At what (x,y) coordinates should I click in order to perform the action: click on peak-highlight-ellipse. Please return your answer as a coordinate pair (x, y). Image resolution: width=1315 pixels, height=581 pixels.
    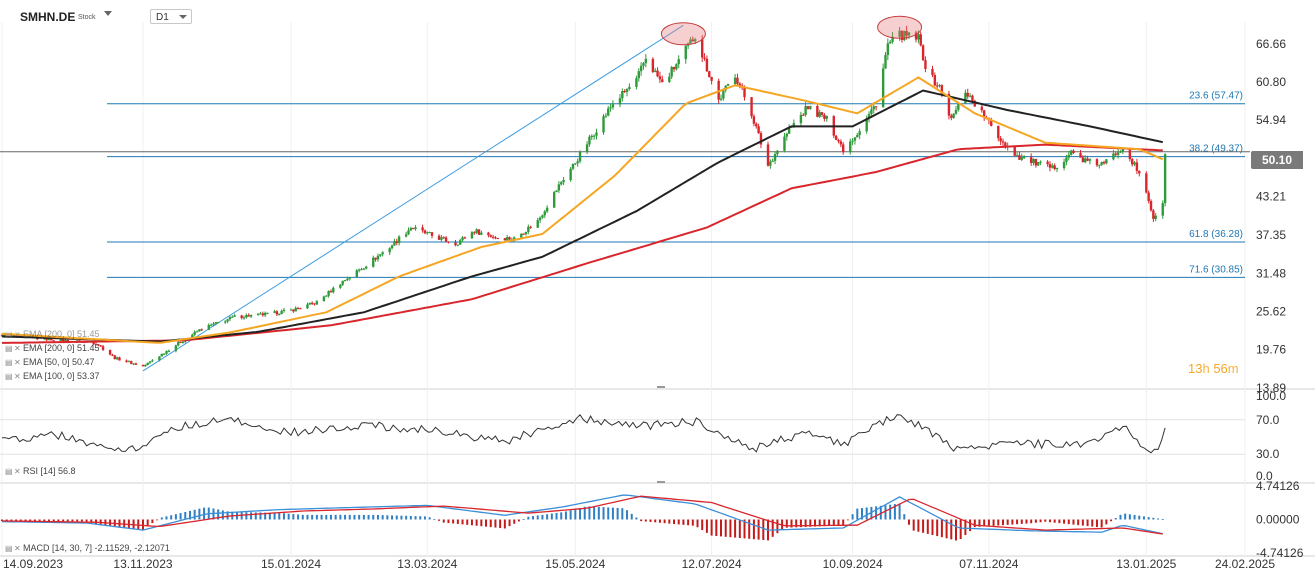
    Looking at the image, I should click on (683, 34).